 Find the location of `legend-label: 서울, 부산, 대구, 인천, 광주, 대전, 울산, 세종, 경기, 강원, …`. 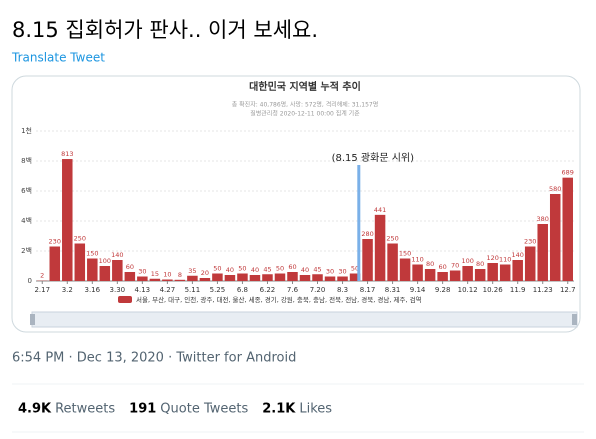

legend-label: 서울, 부산, 대구, 인천, 광주, 대전, 울산, 세종, 경기, 강원, … is located at coordinates (279, 299).